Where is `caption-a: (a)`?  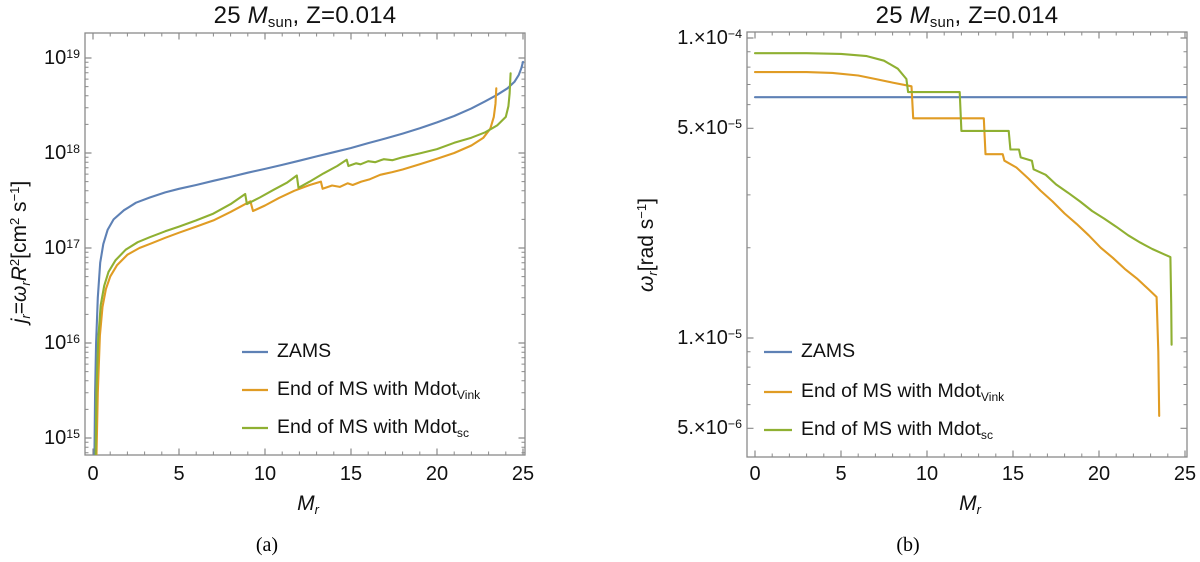
caption-a: (a) is located at coordinates (267, 545).